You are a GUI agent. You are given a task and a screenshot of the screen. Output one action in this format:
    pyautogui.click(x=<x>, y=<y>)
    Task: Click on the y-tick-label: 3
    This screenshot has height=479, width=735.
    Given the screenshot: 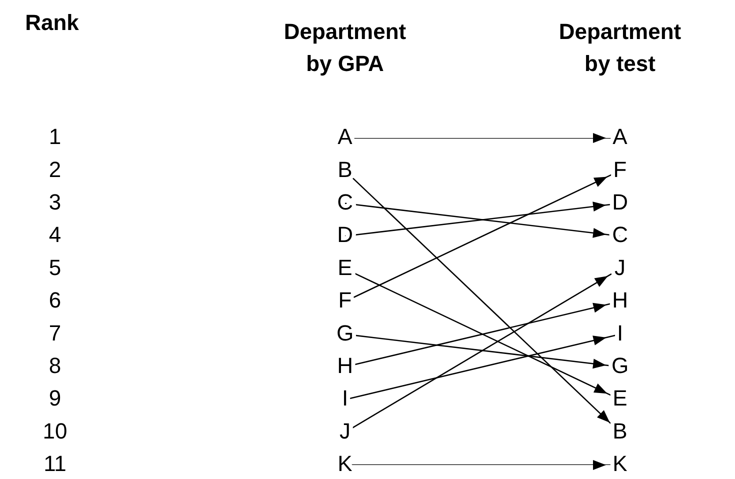 What is the action you would take?
    pyautogui.click(x=55, y=201)
    